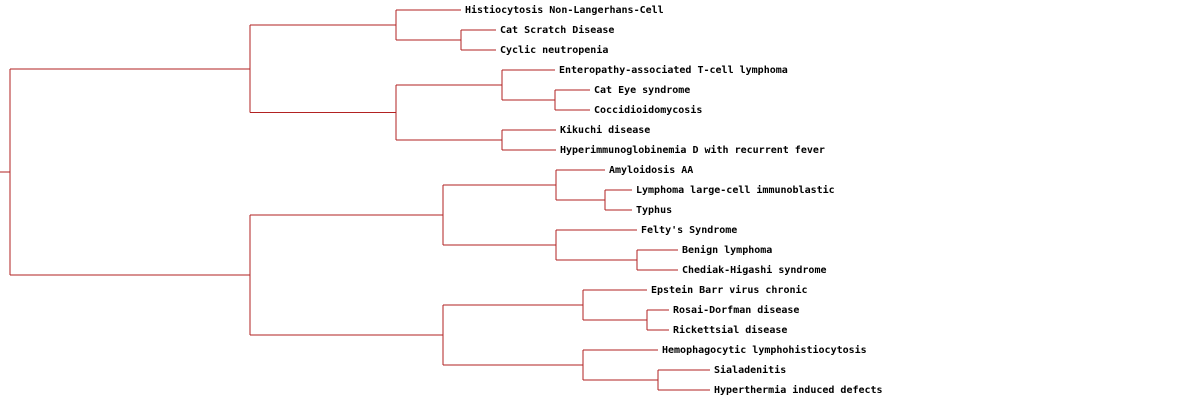 Image resolution: width=1200 pixels, height=400 pixels. What do you see at coordinates (729, 290) in the screenshot?
I see `leaf-label: Epstein Barr virus chronic` at bounding box center [729, 290].